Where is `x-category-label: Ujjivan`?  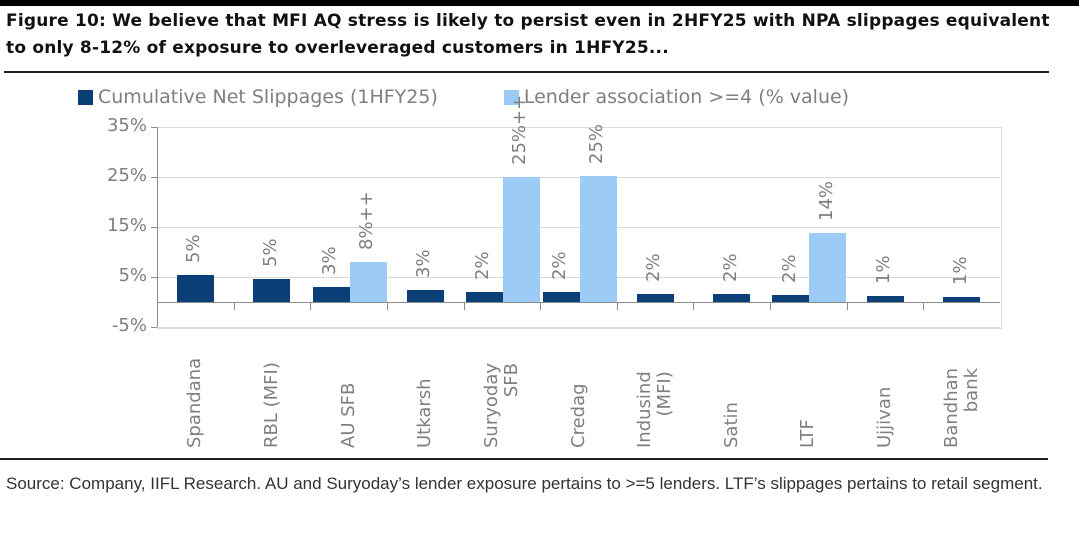
x-category-label: Ujjivan is located at coordinates (885, 417).